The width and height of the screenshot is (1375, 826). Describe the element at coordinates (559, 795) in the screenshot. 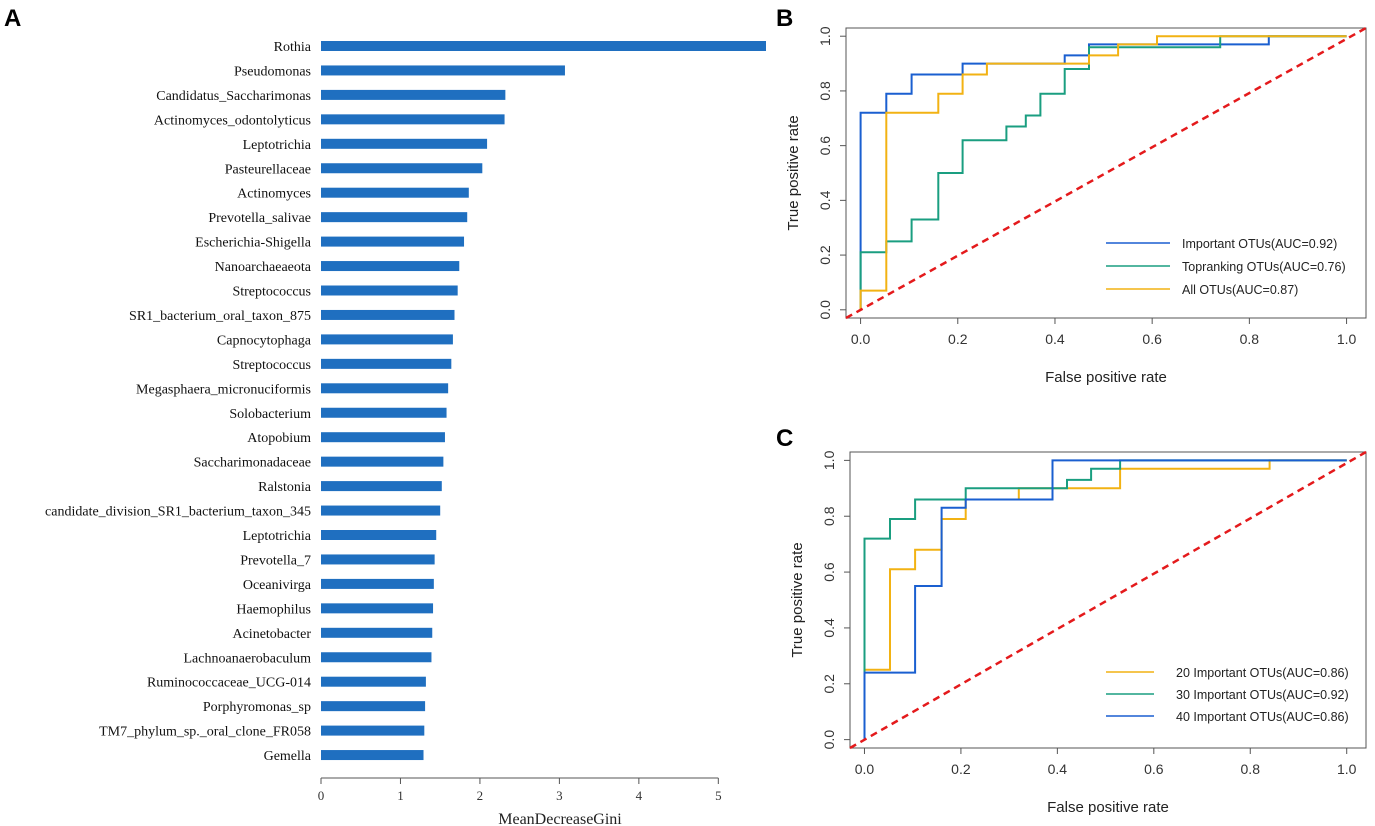

I see `x-tick-label: 3` at that location.